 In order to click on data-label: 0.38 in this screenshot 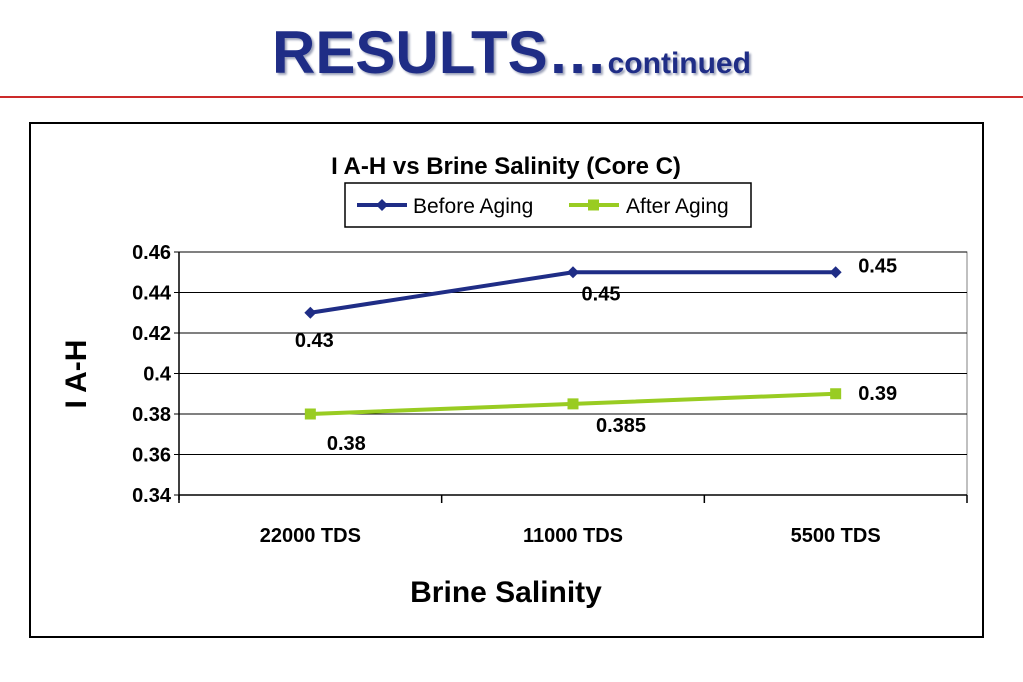, I will do `click(346, 444)`.